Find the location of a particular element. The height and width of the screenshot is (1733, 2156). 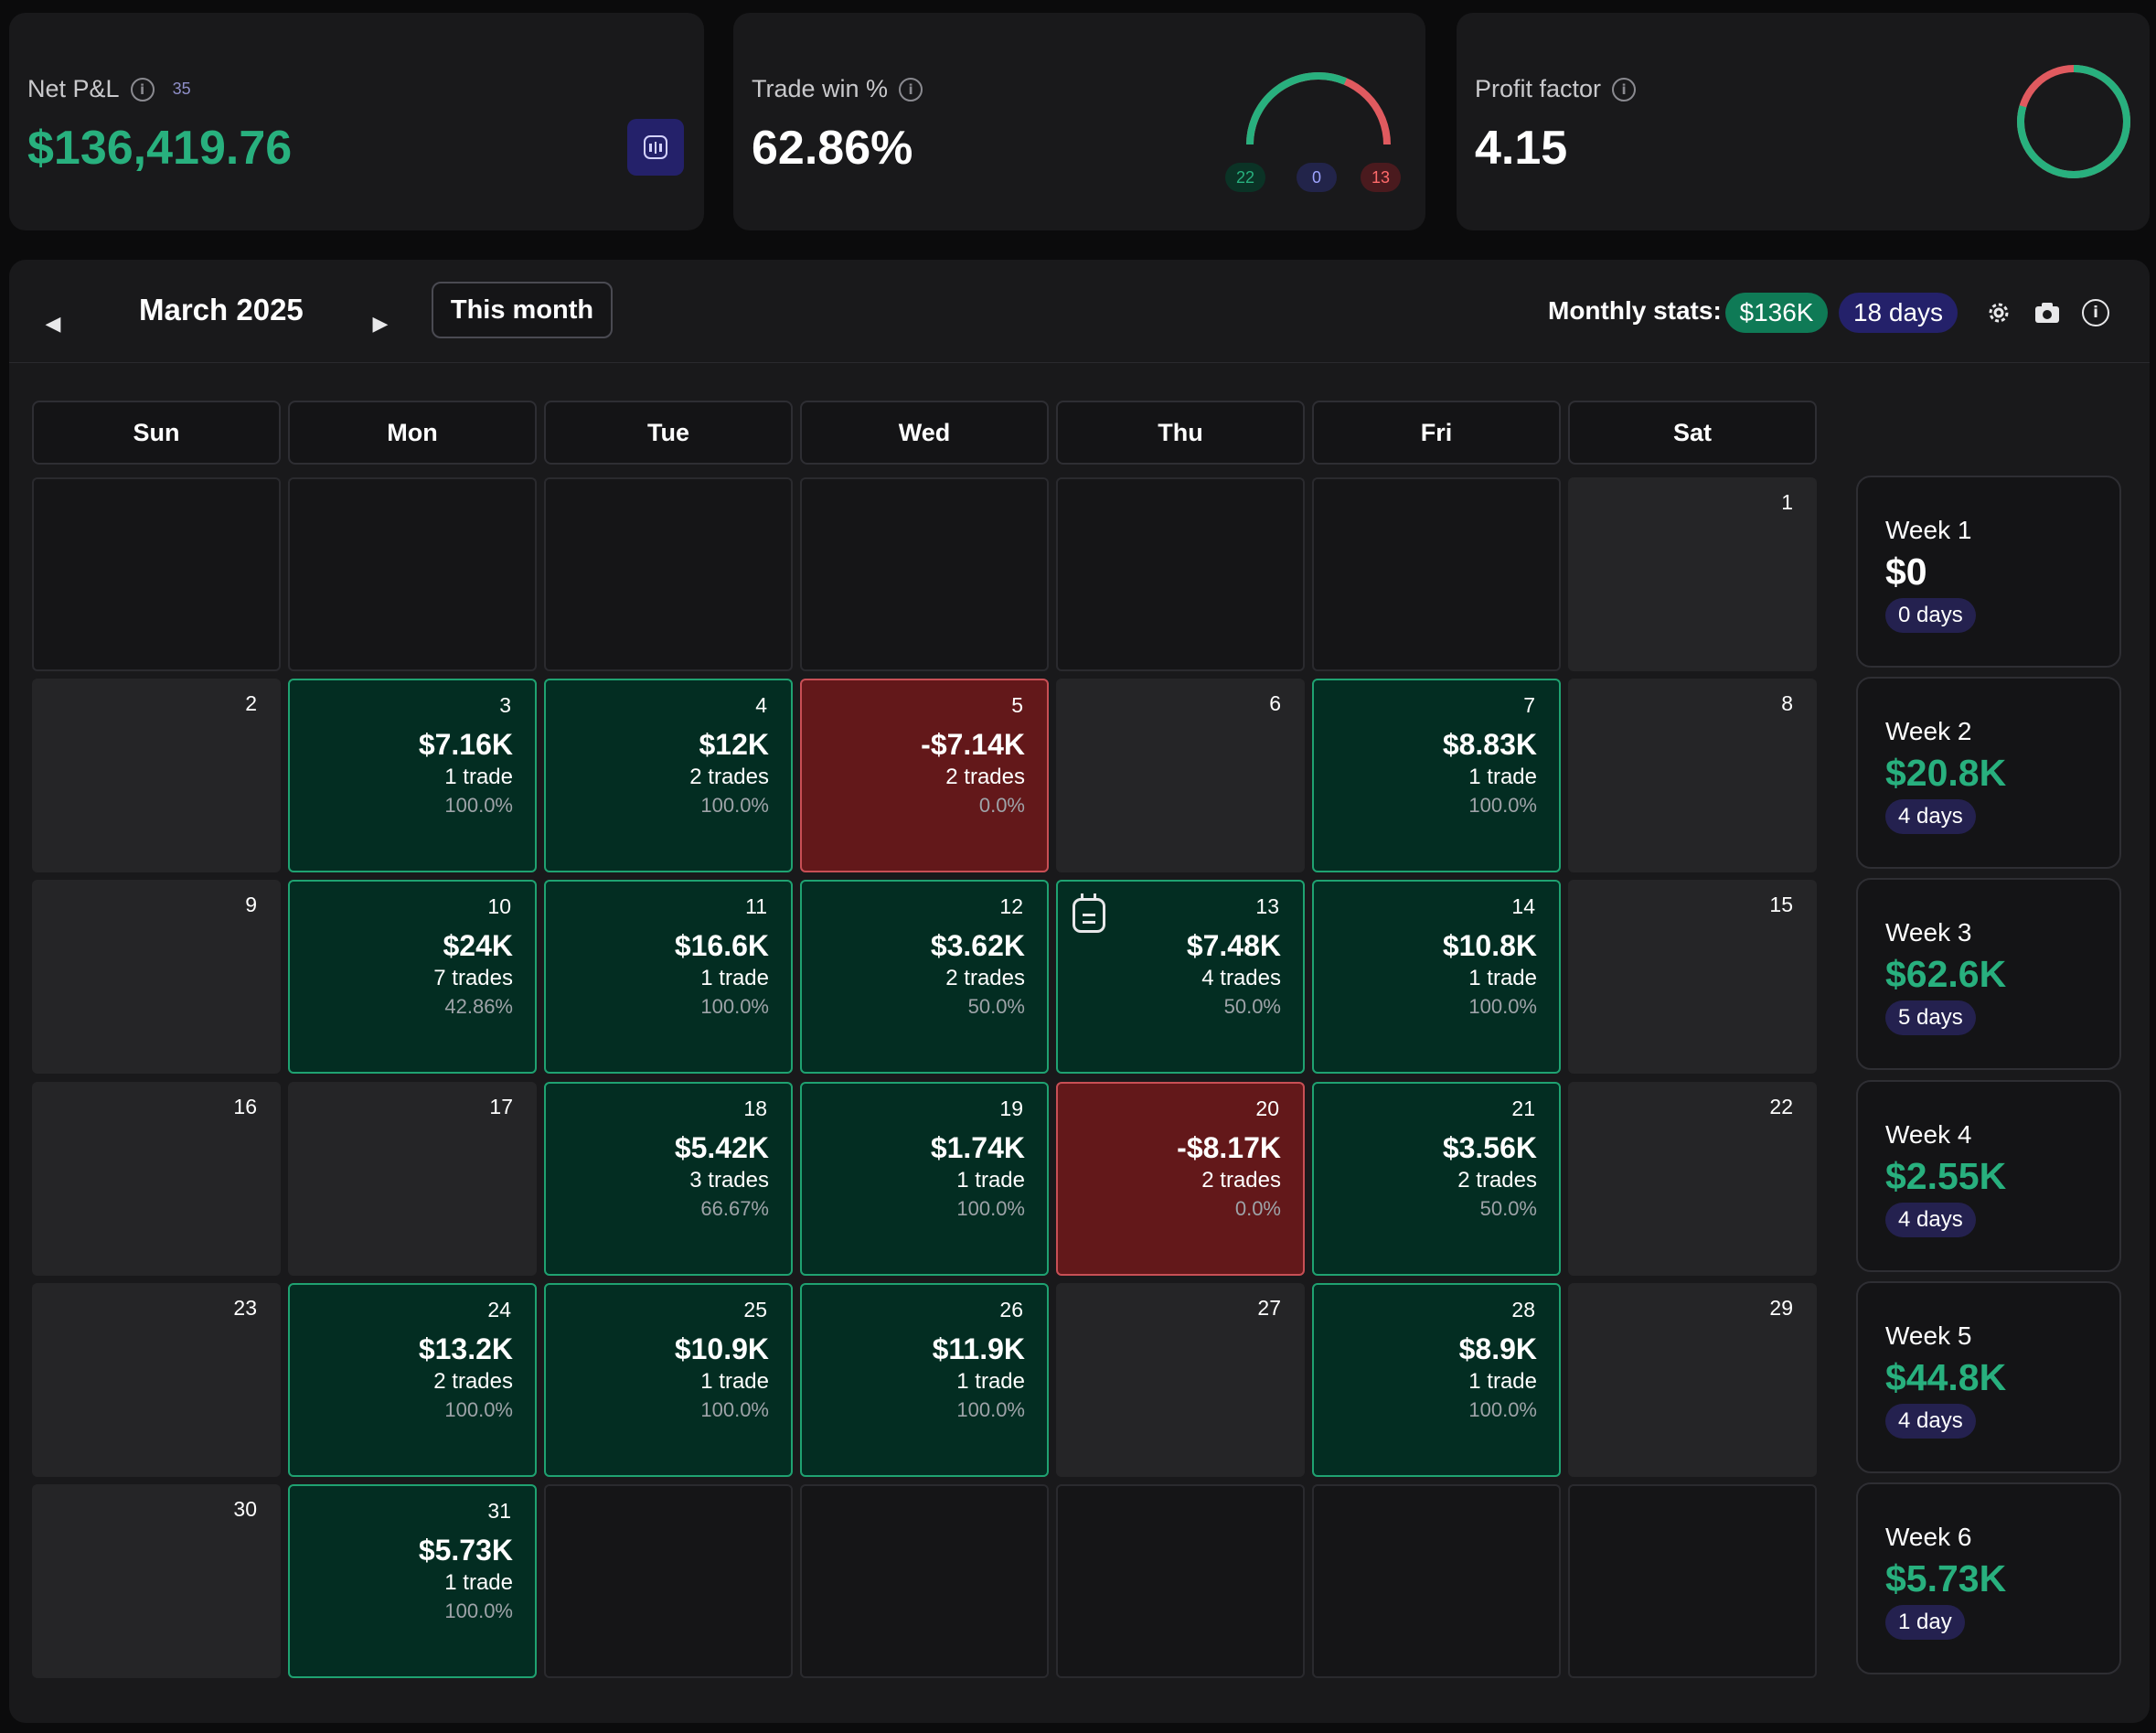

calendar-day-31: 31 $5.73K 1 trade 100.0% is located at coordinates (412, 1581).